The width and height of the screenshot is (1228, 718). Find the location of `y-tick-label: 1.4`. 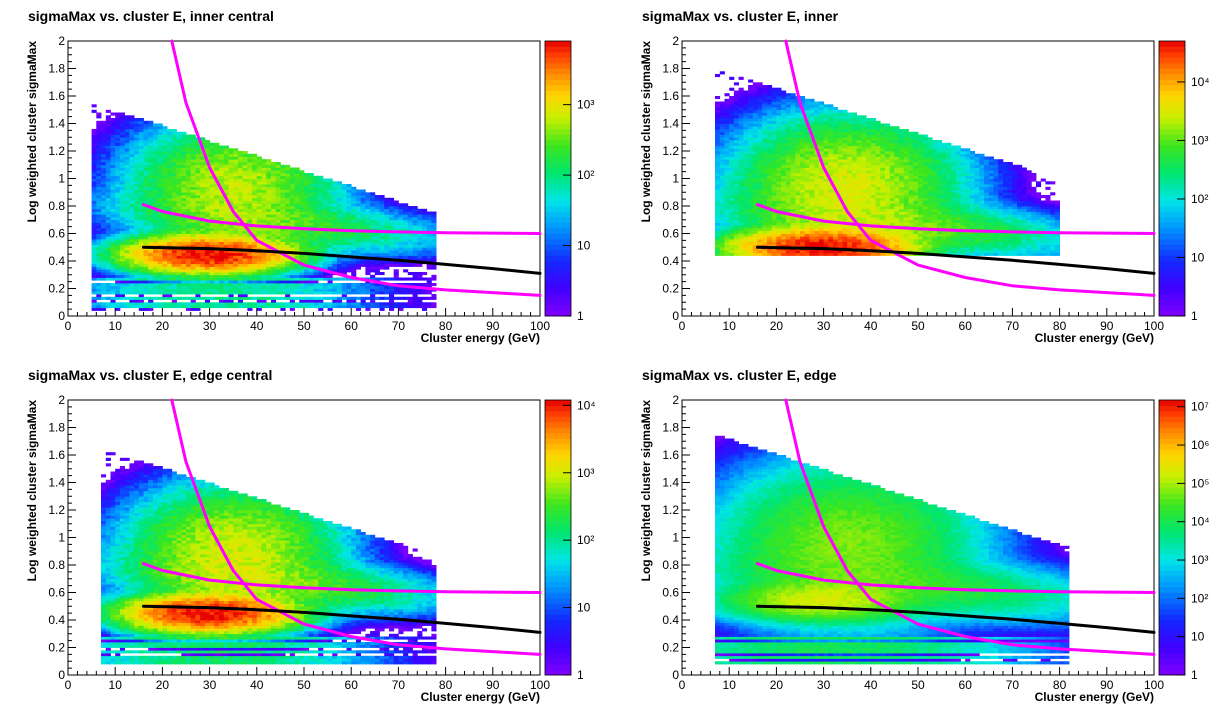

y-tick-label: 1.4 is located at coordinates (56, 124).